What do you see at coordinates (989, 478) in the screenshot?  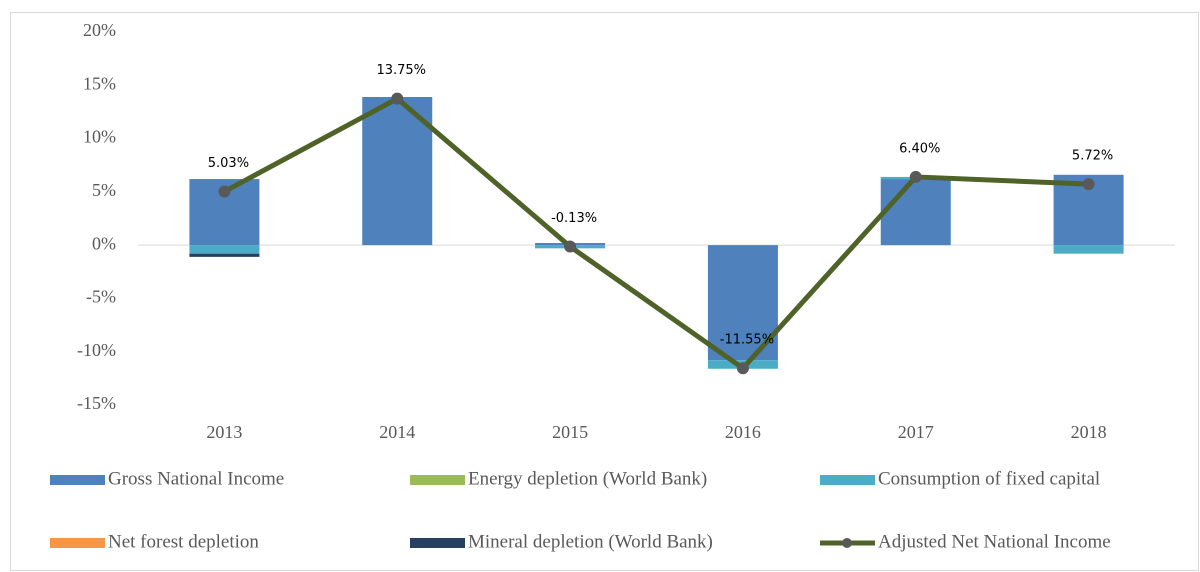 I see `legend-label: Consumption of fixed capital` at bounding box center [989, 478].